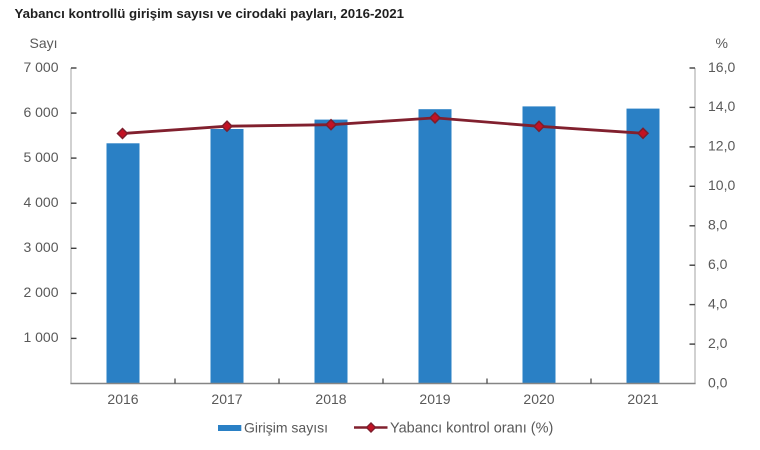 This screenshot has height=450, width=760. I want to click on svg-text: 4,0, so click(718, 303).